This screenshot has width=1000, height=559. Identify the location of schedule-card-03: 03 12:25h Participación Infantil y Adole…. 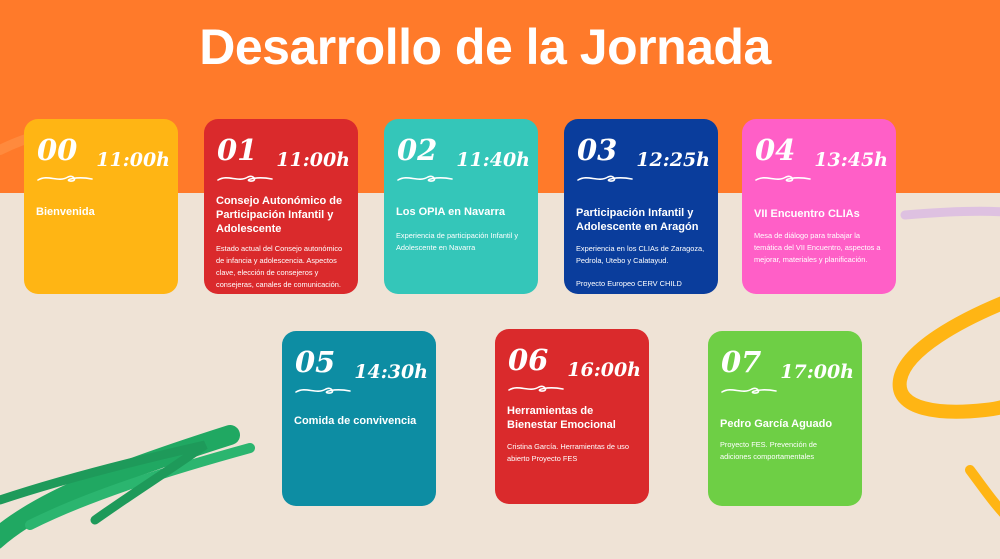
(641, 206).